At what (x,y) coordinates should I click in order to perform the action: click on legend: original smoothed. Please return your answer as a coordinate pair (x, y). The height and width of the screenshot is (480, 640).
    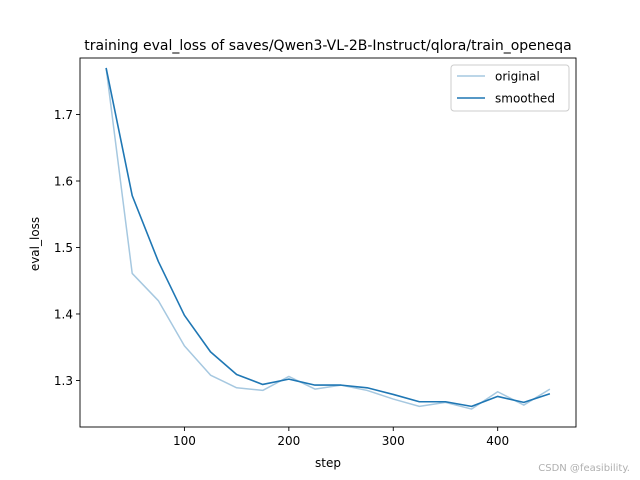
    Looking at the image, I should click on (510, 88).